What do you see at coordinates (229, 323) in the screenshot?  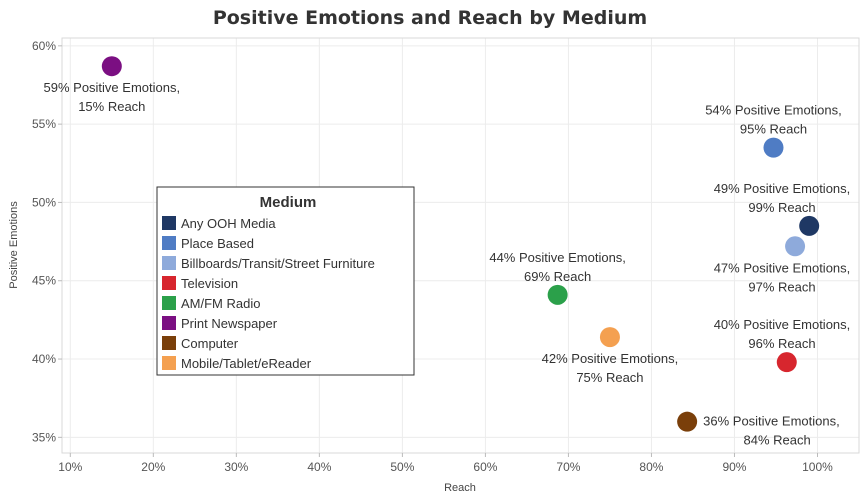 I see `legend-label: Print Newspaper` at bounding box center [229, 323].